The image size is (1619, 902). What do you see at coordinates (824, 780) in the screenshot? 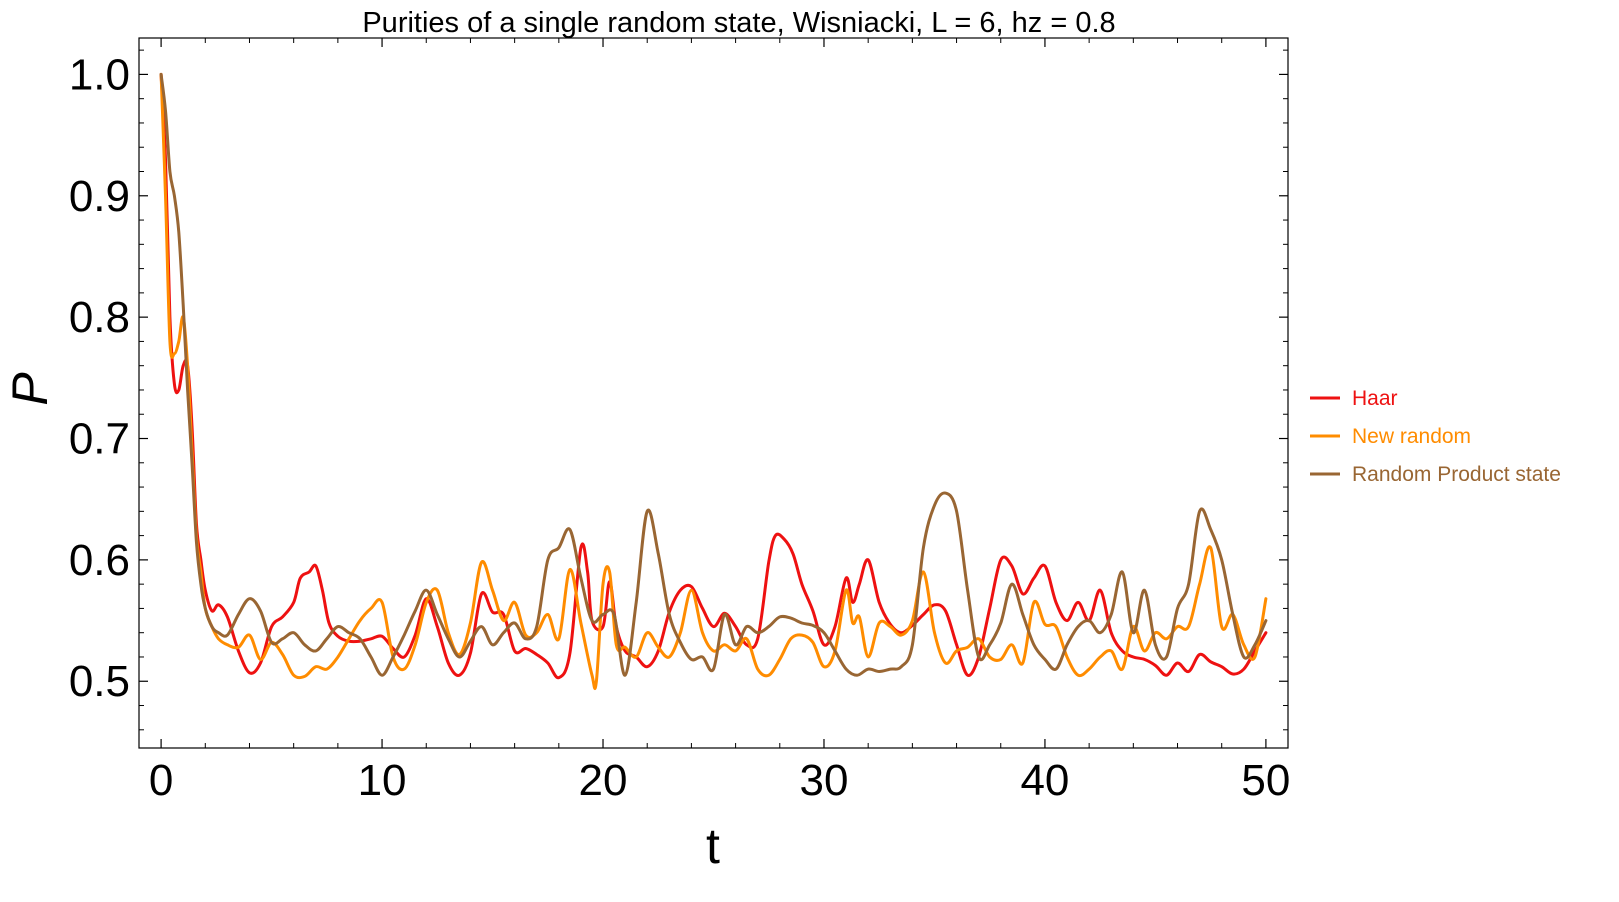
I see `x-tick-label: 30` at bounding box center [824, 780].